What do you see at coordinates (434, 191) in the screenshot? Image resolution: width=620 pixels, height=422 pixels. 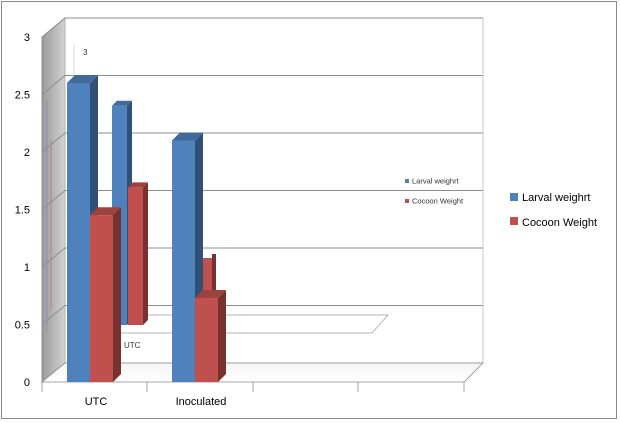 I see `ghost-legend: Larval weighrt Cocoon Weight` at bounding box center [434, 191].